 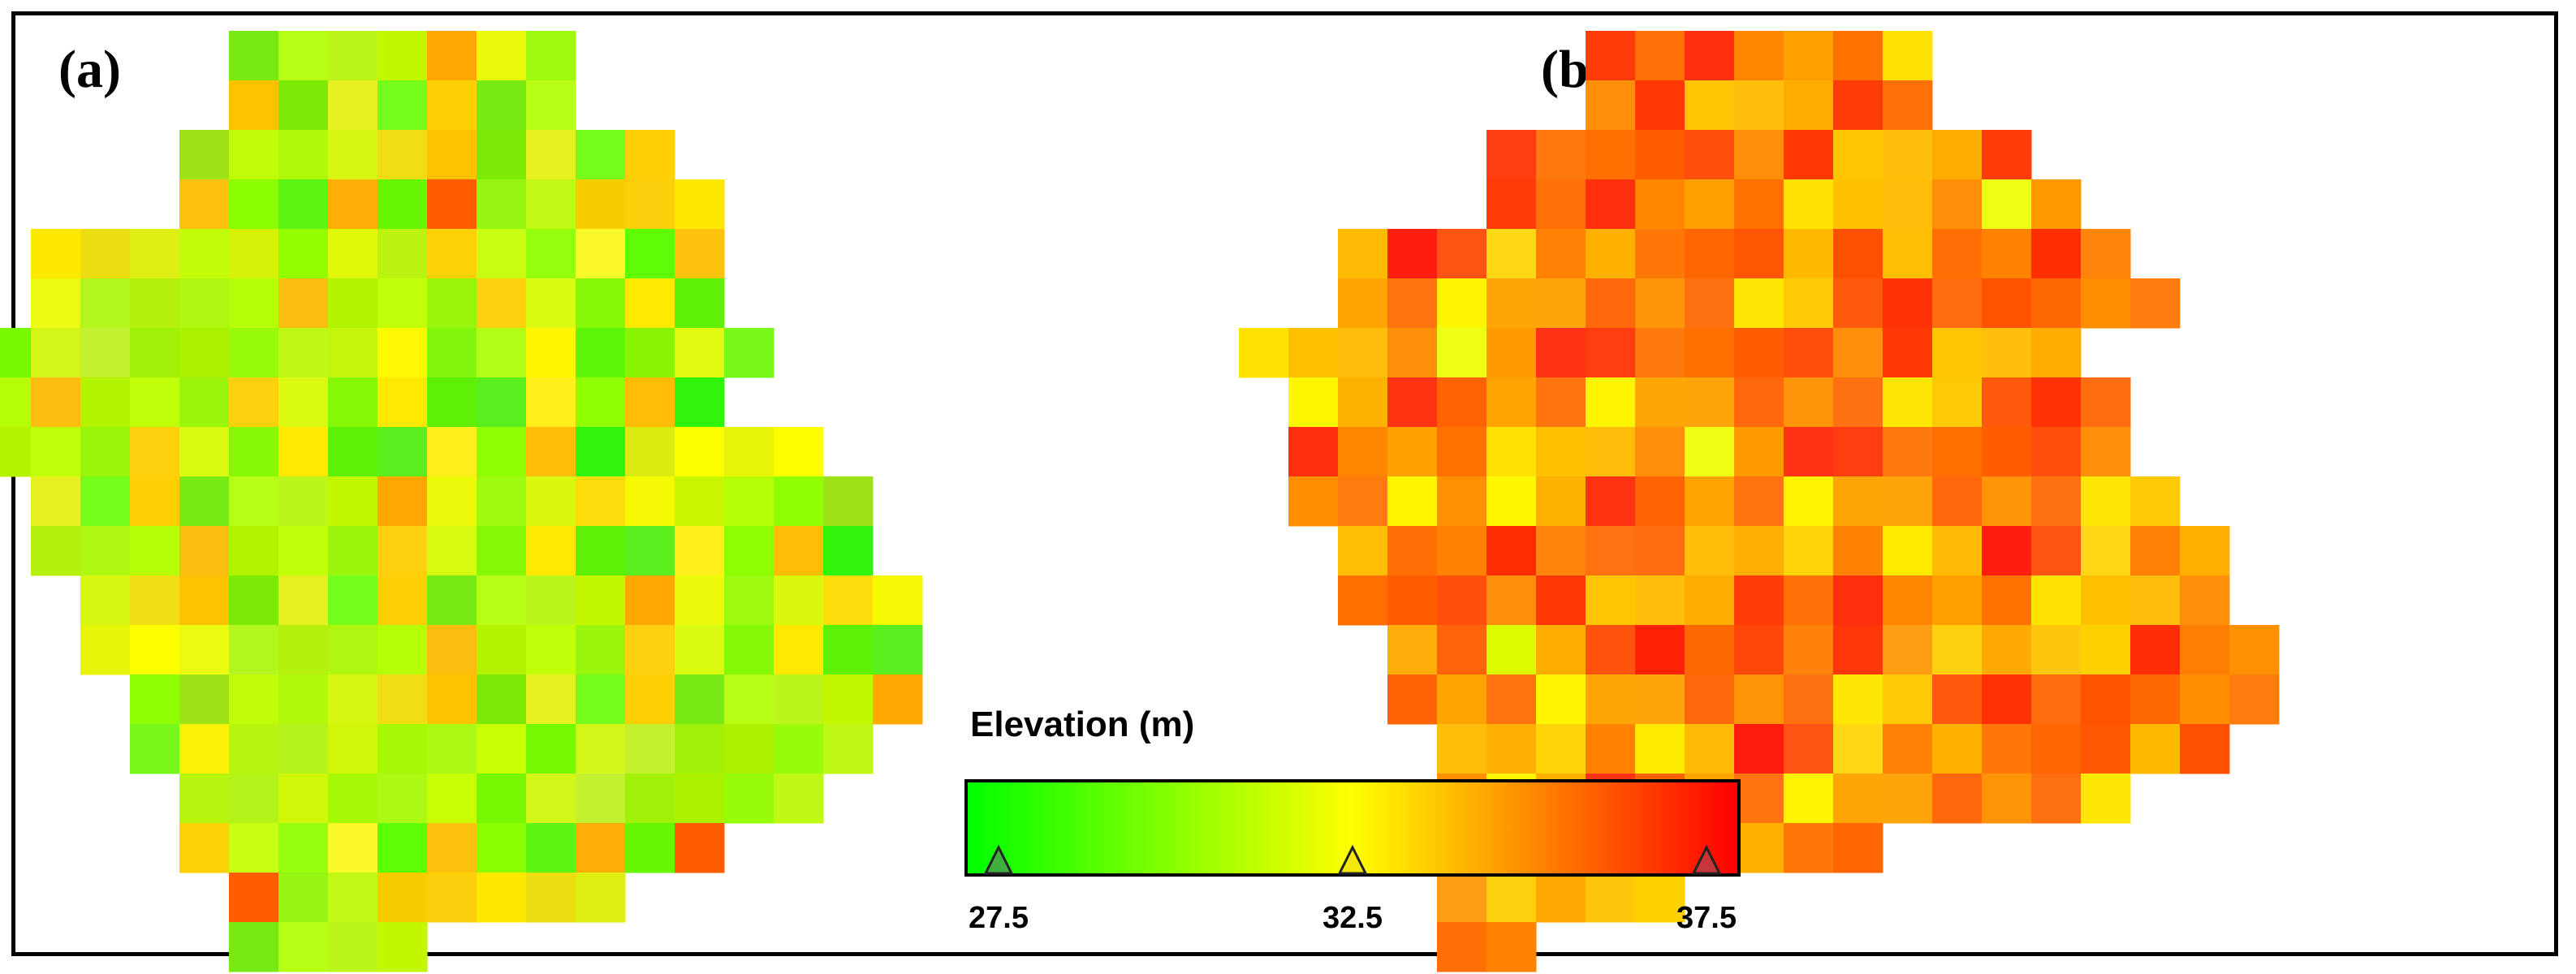 What do you see at coordinates (1082, 724) in the screenshot?
I see `legend-title: Elevation (m)` at bounding box center [1082, 724].